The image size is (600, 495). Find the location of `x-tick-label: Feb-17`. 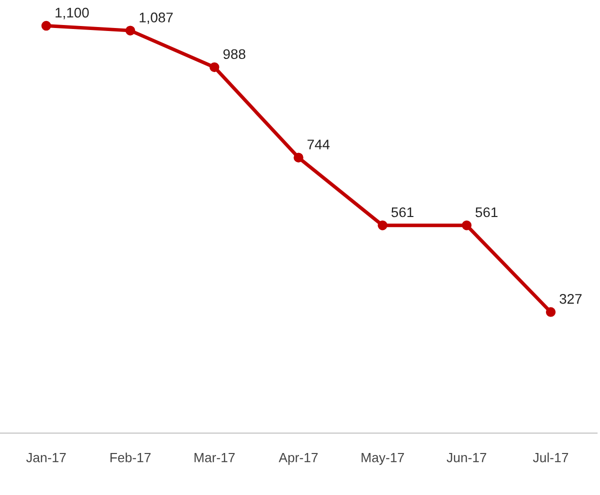

x-tick-label: Feb-17 is located at coordinates (130, 457).